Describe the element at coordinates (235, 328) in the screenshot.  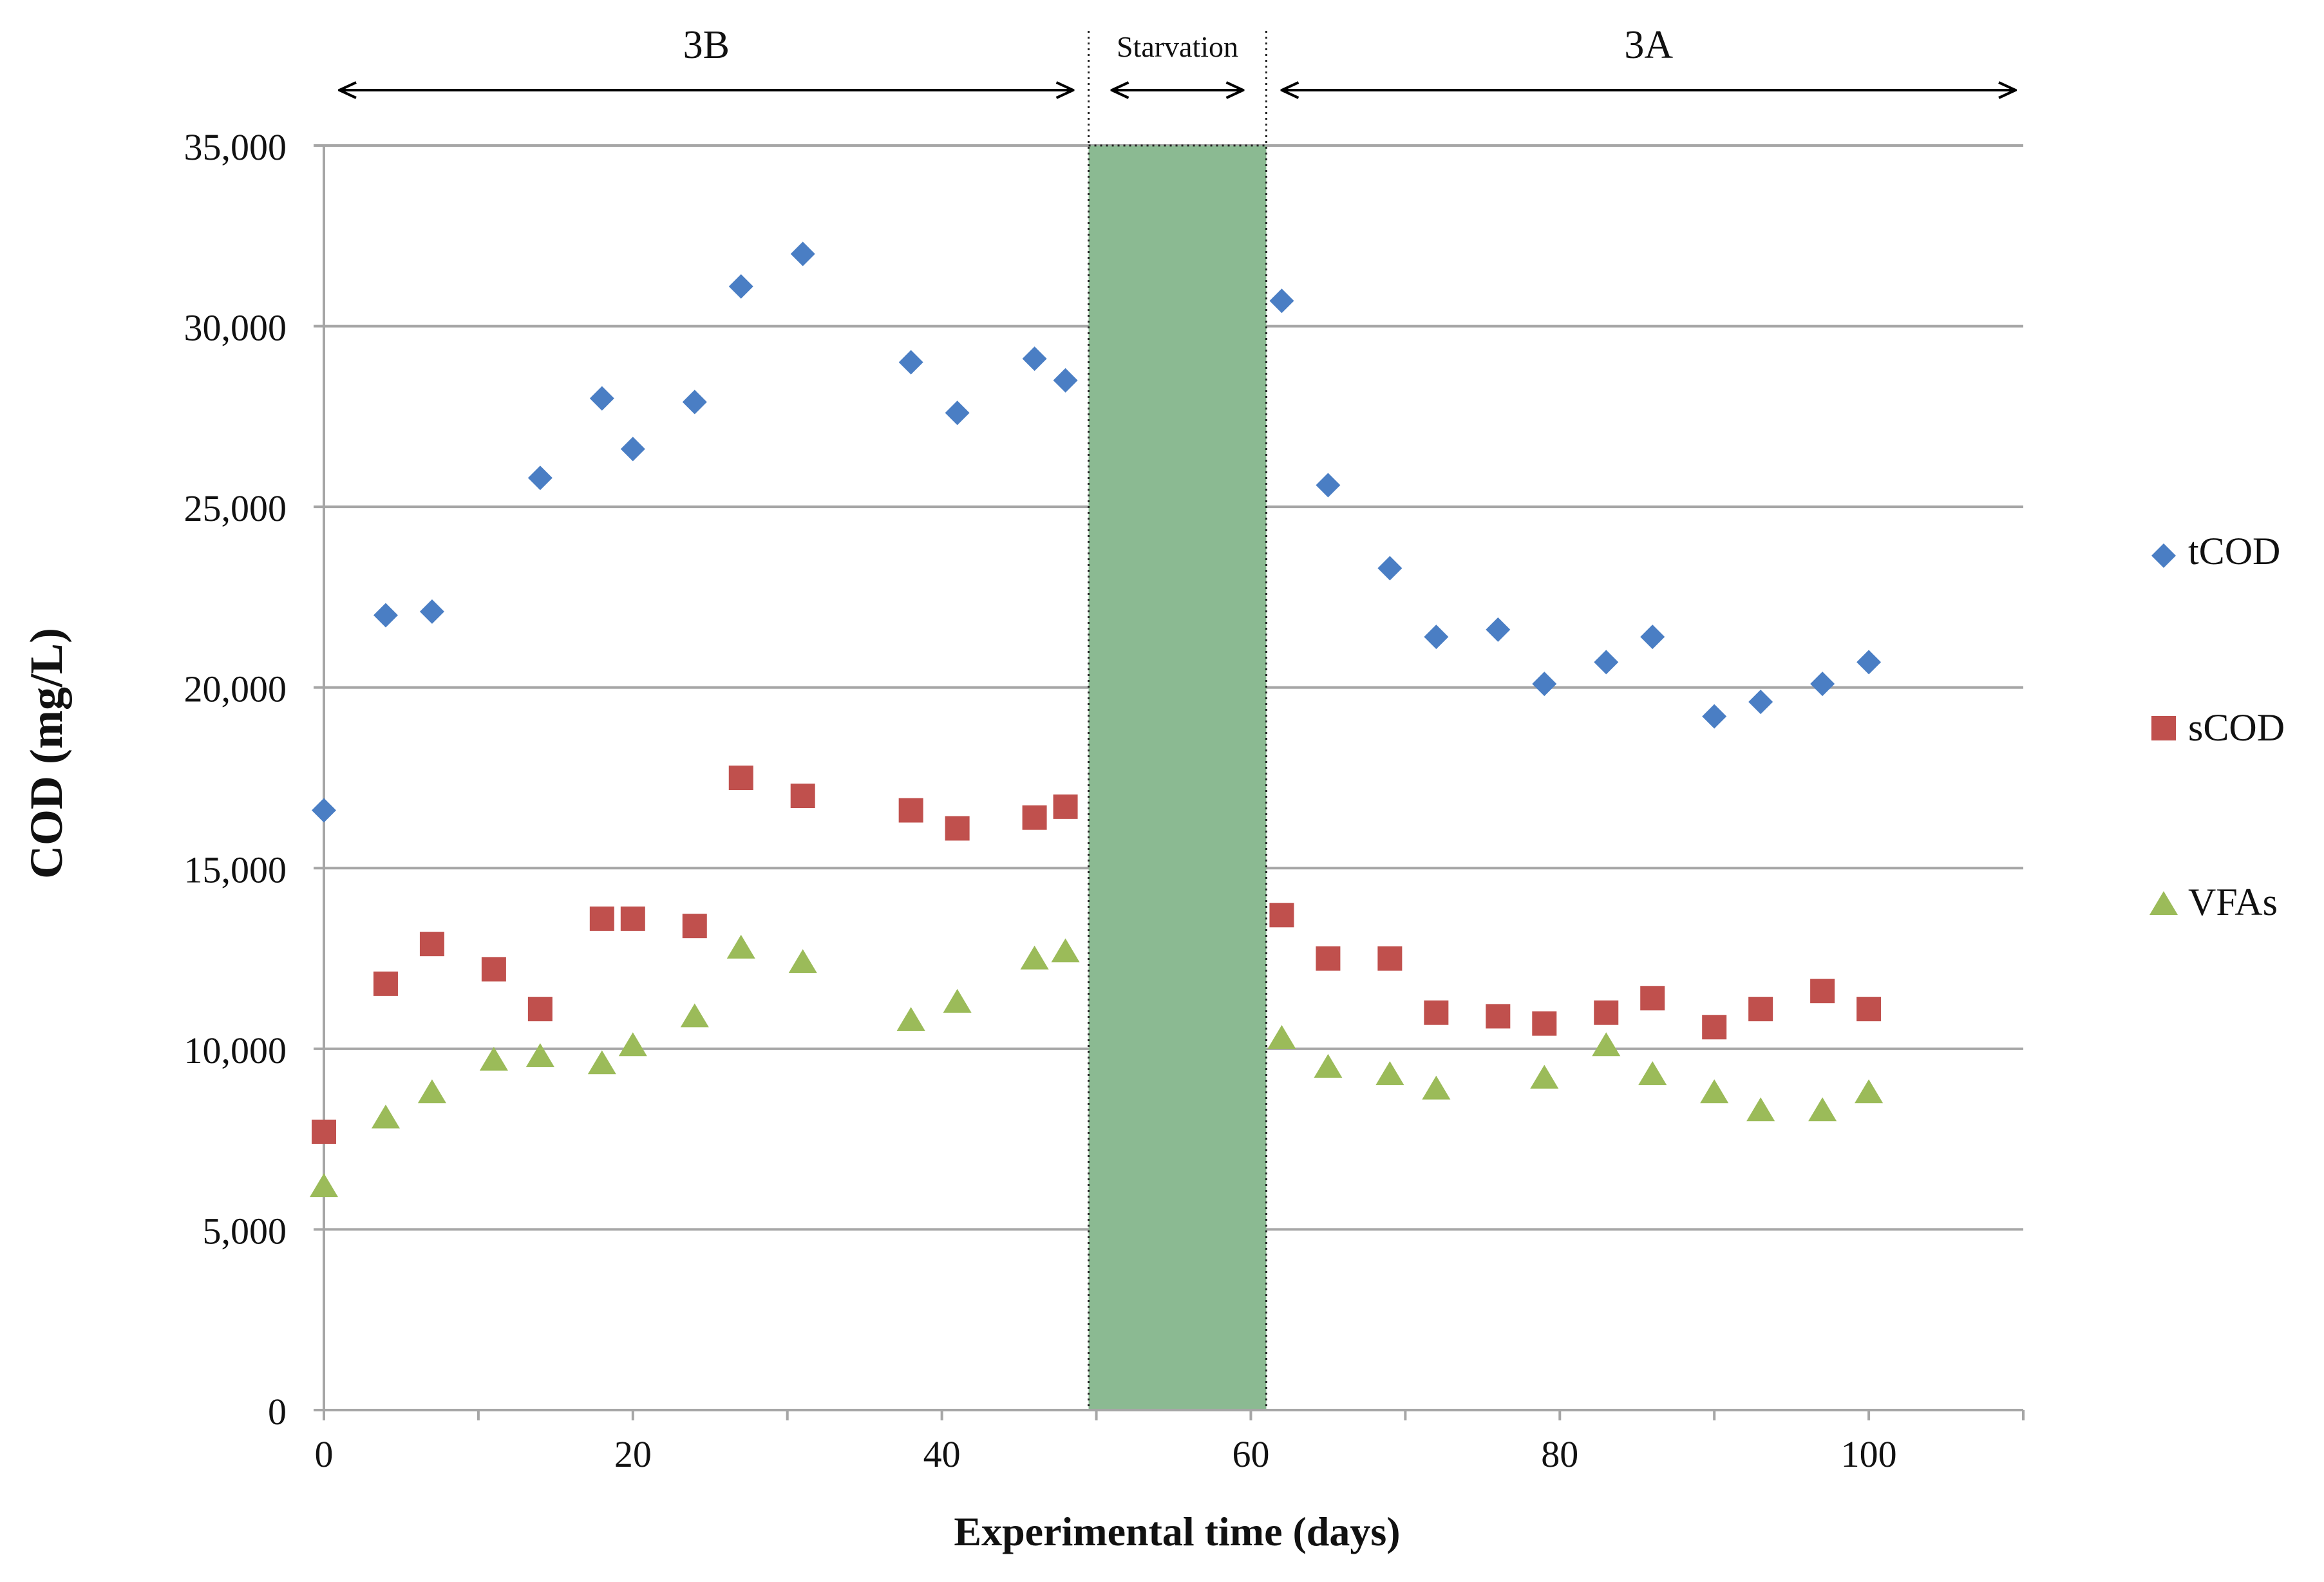
I see `y-tick-label: 30,000` at that location.